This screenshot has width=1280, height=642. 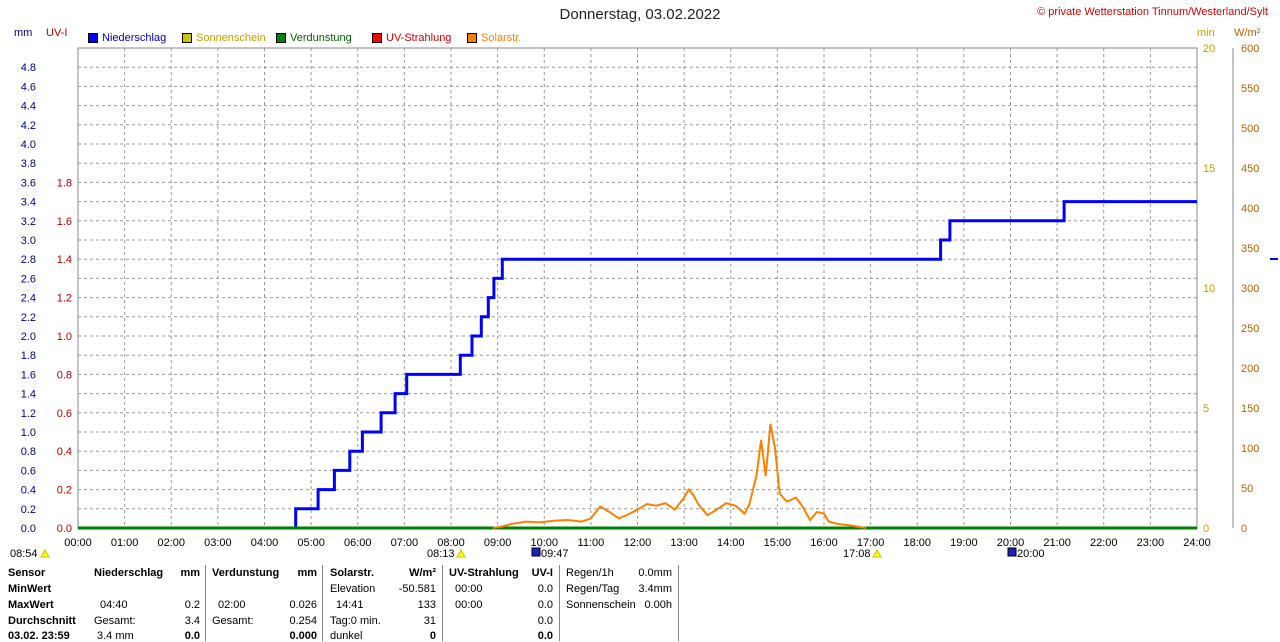 I want to click on legend-item: UV-Strahlung, so click(x=411, y=38).